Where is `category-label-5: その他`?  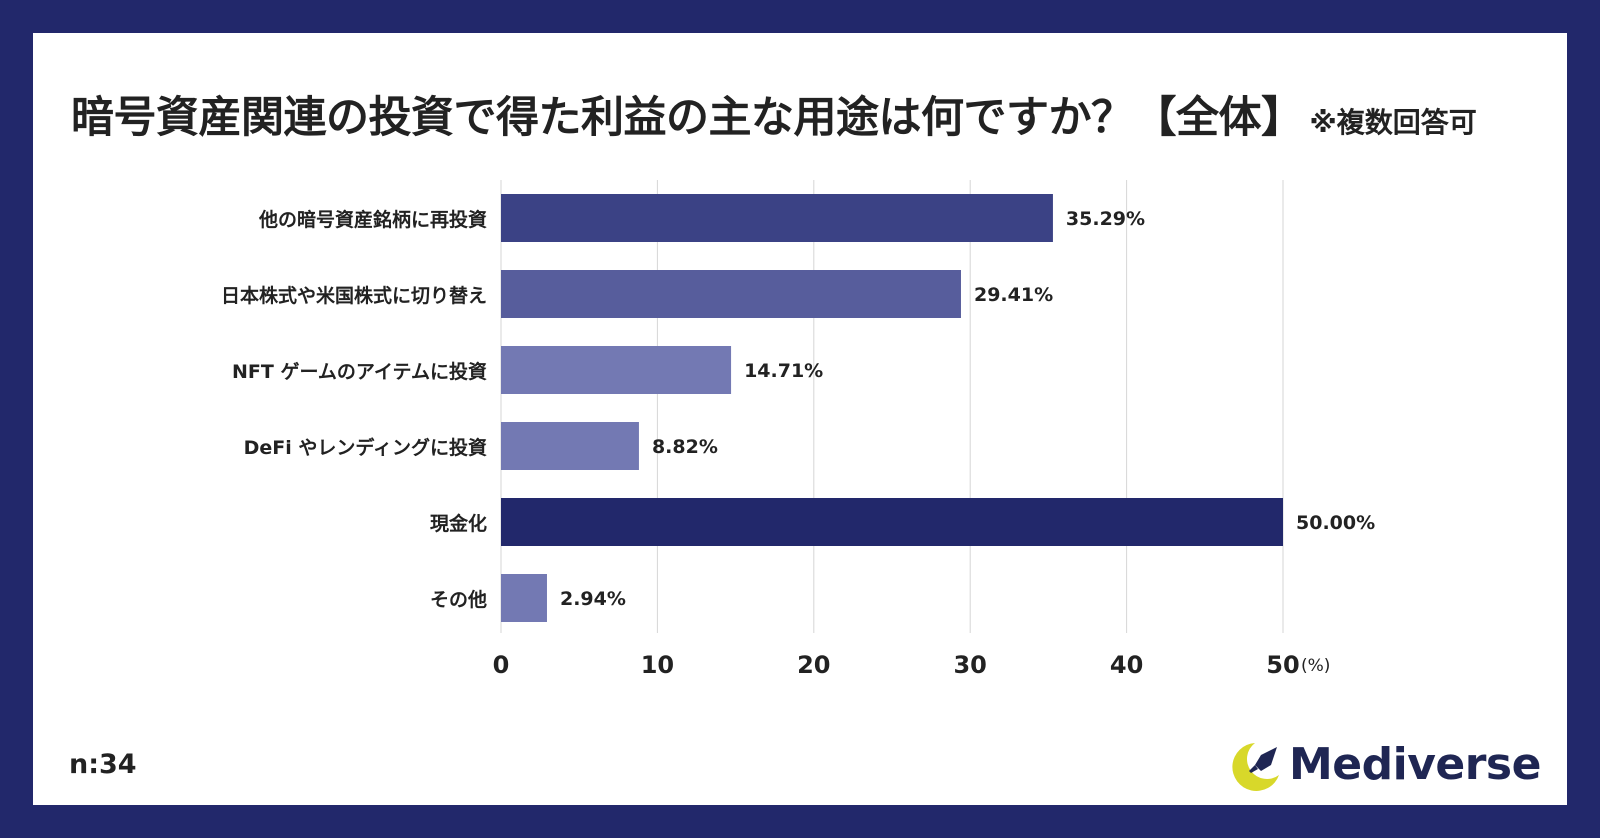 category-label-5: その他 is located at coordinates (458, 599).